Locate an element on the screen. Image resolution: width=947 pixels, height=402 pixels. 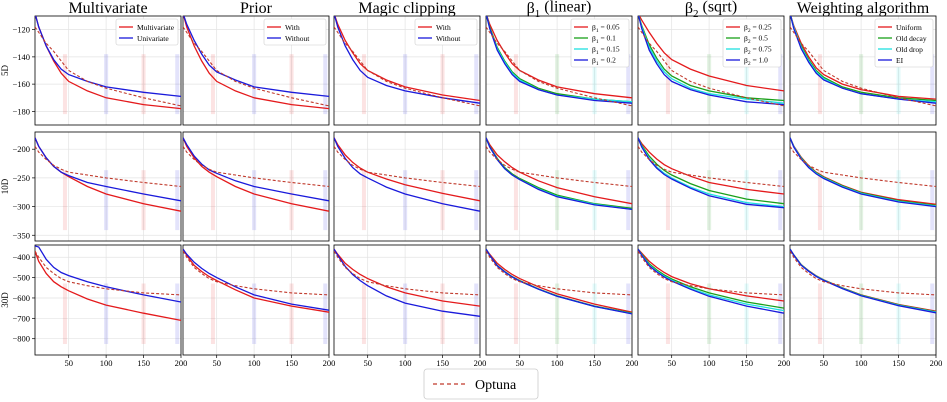
y-tick-label: −500 is located at coordinates (21, 278).